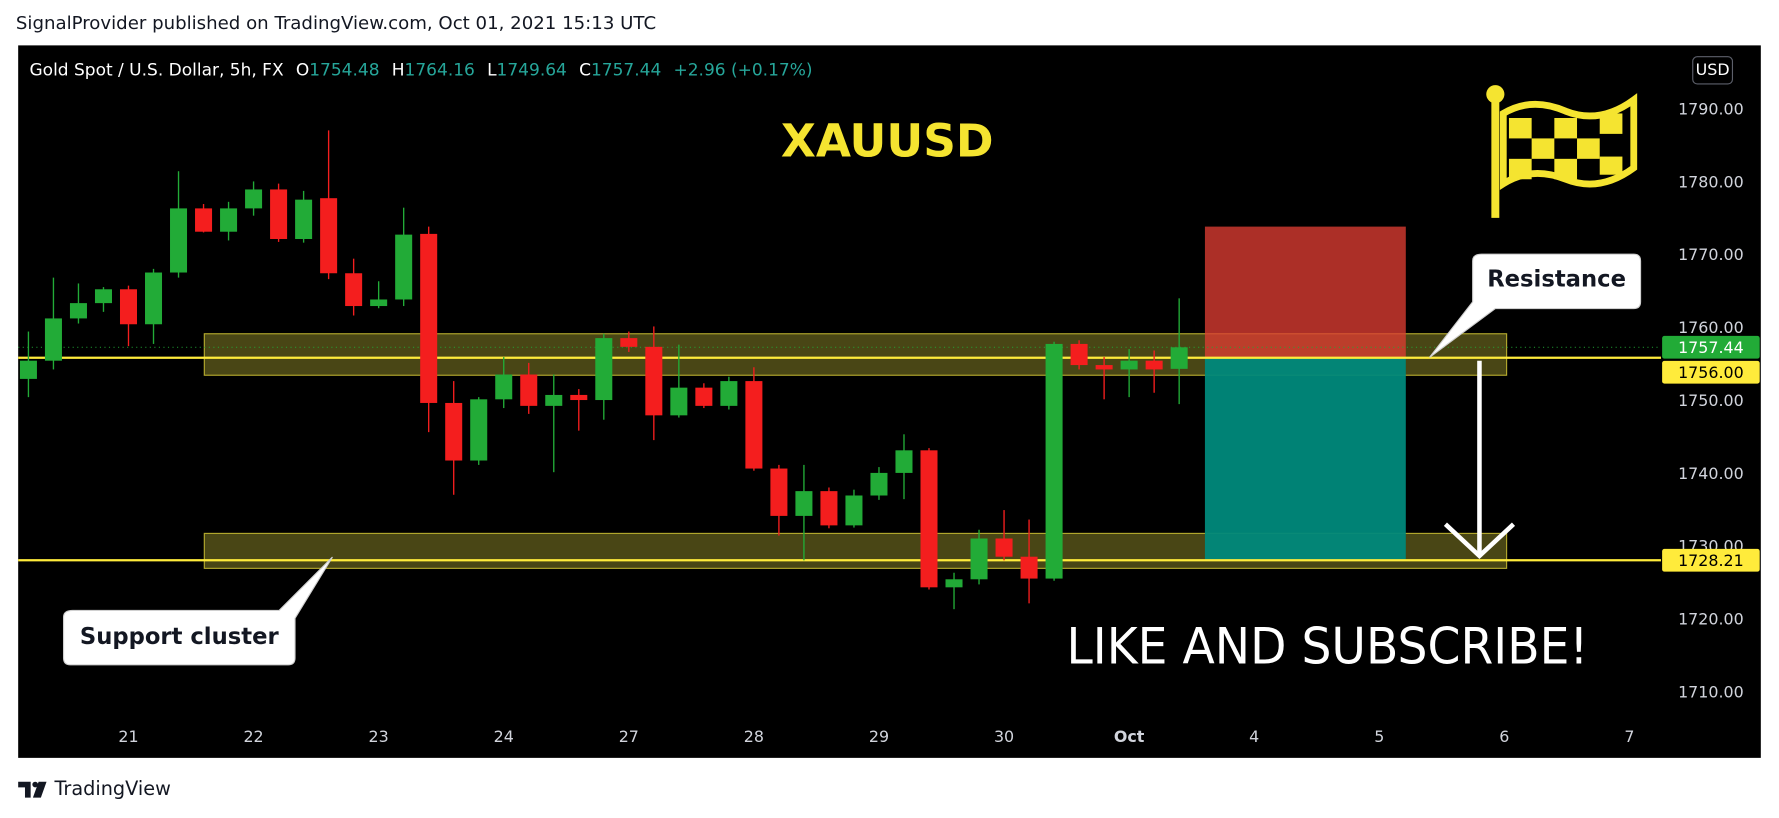  I want to click on currency: USD, so click(1713, 69).